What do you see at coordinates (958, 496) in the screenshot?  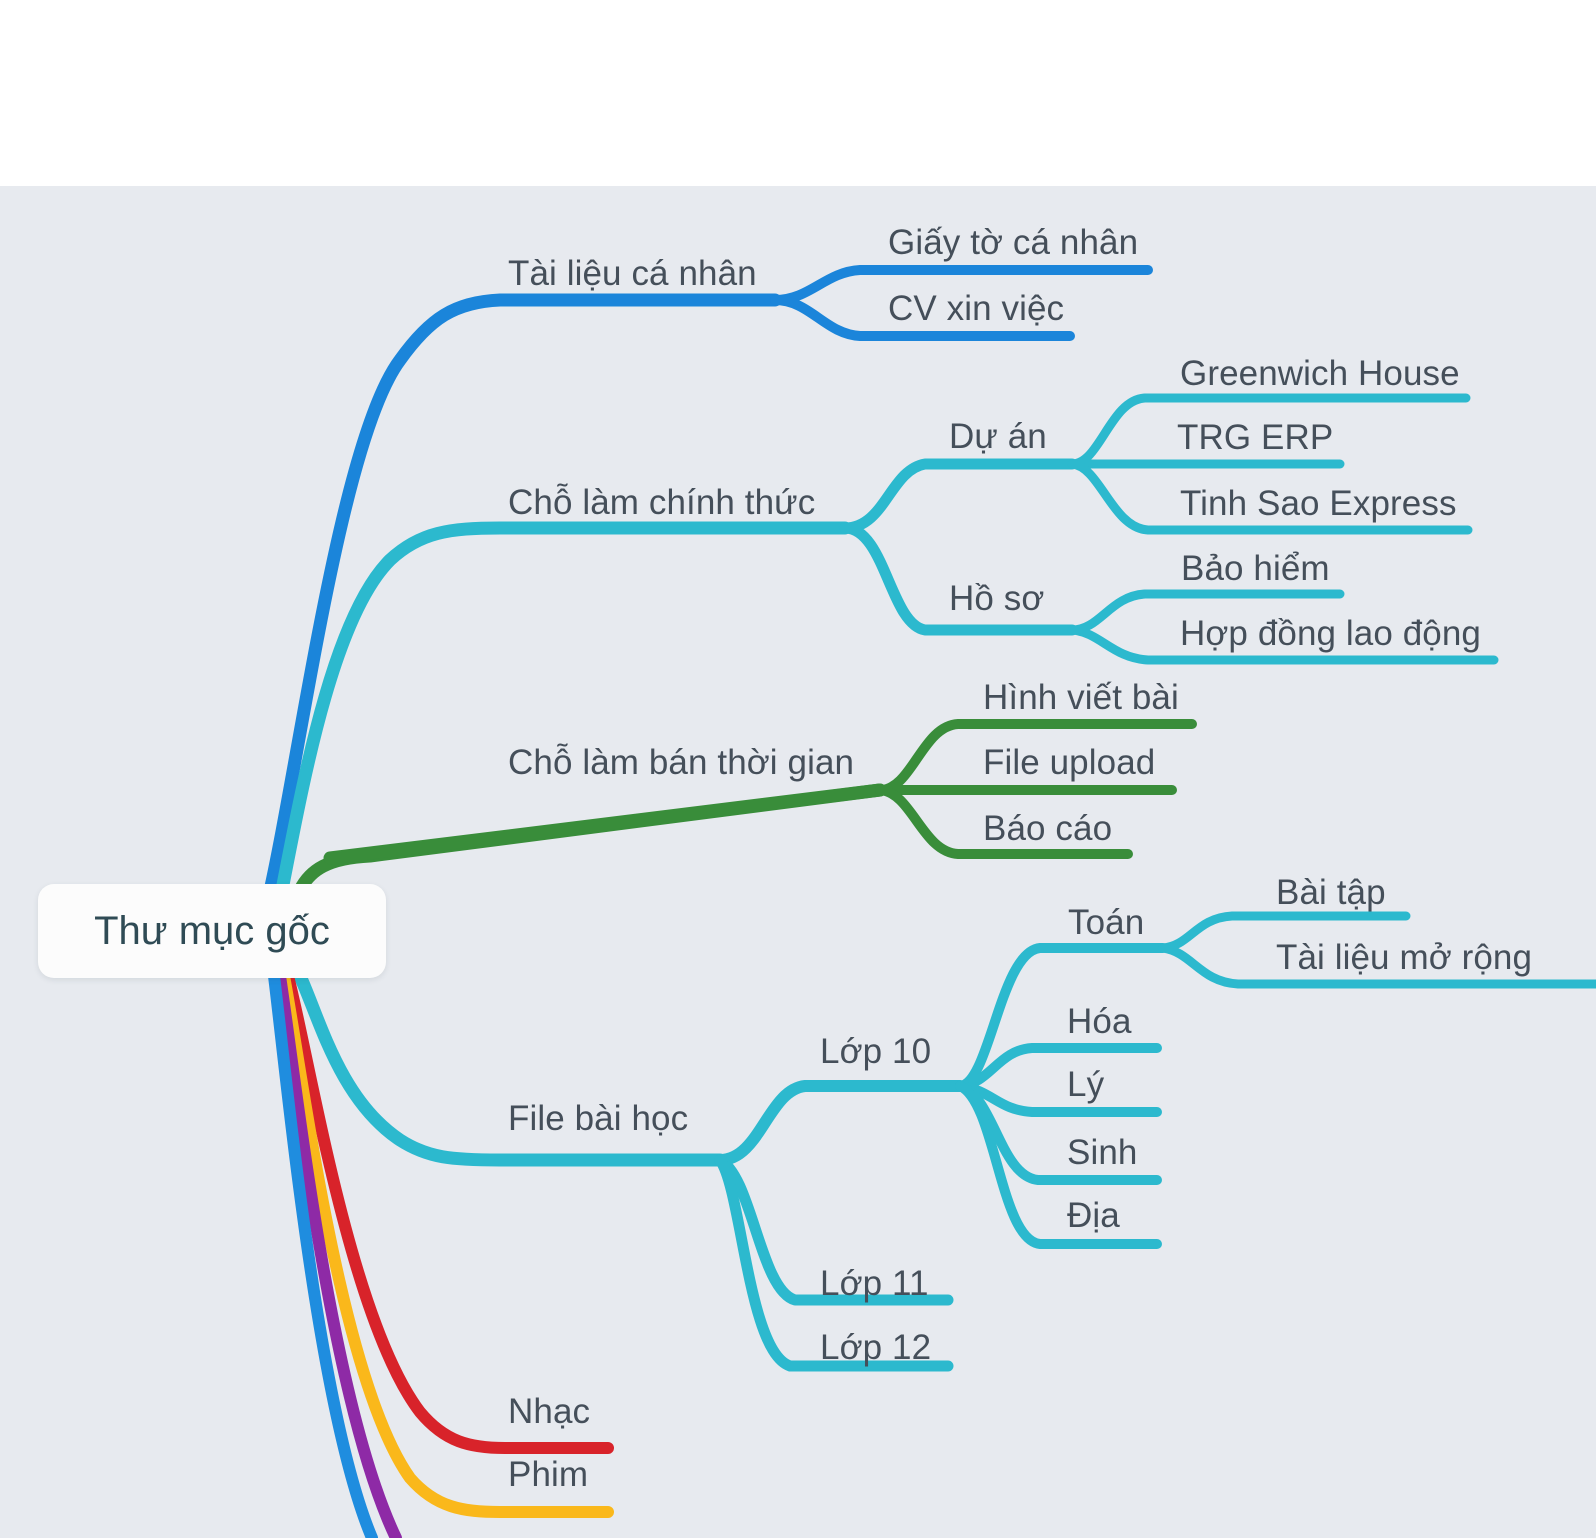 I see `line-du-an` at bounding box center [958, 496].